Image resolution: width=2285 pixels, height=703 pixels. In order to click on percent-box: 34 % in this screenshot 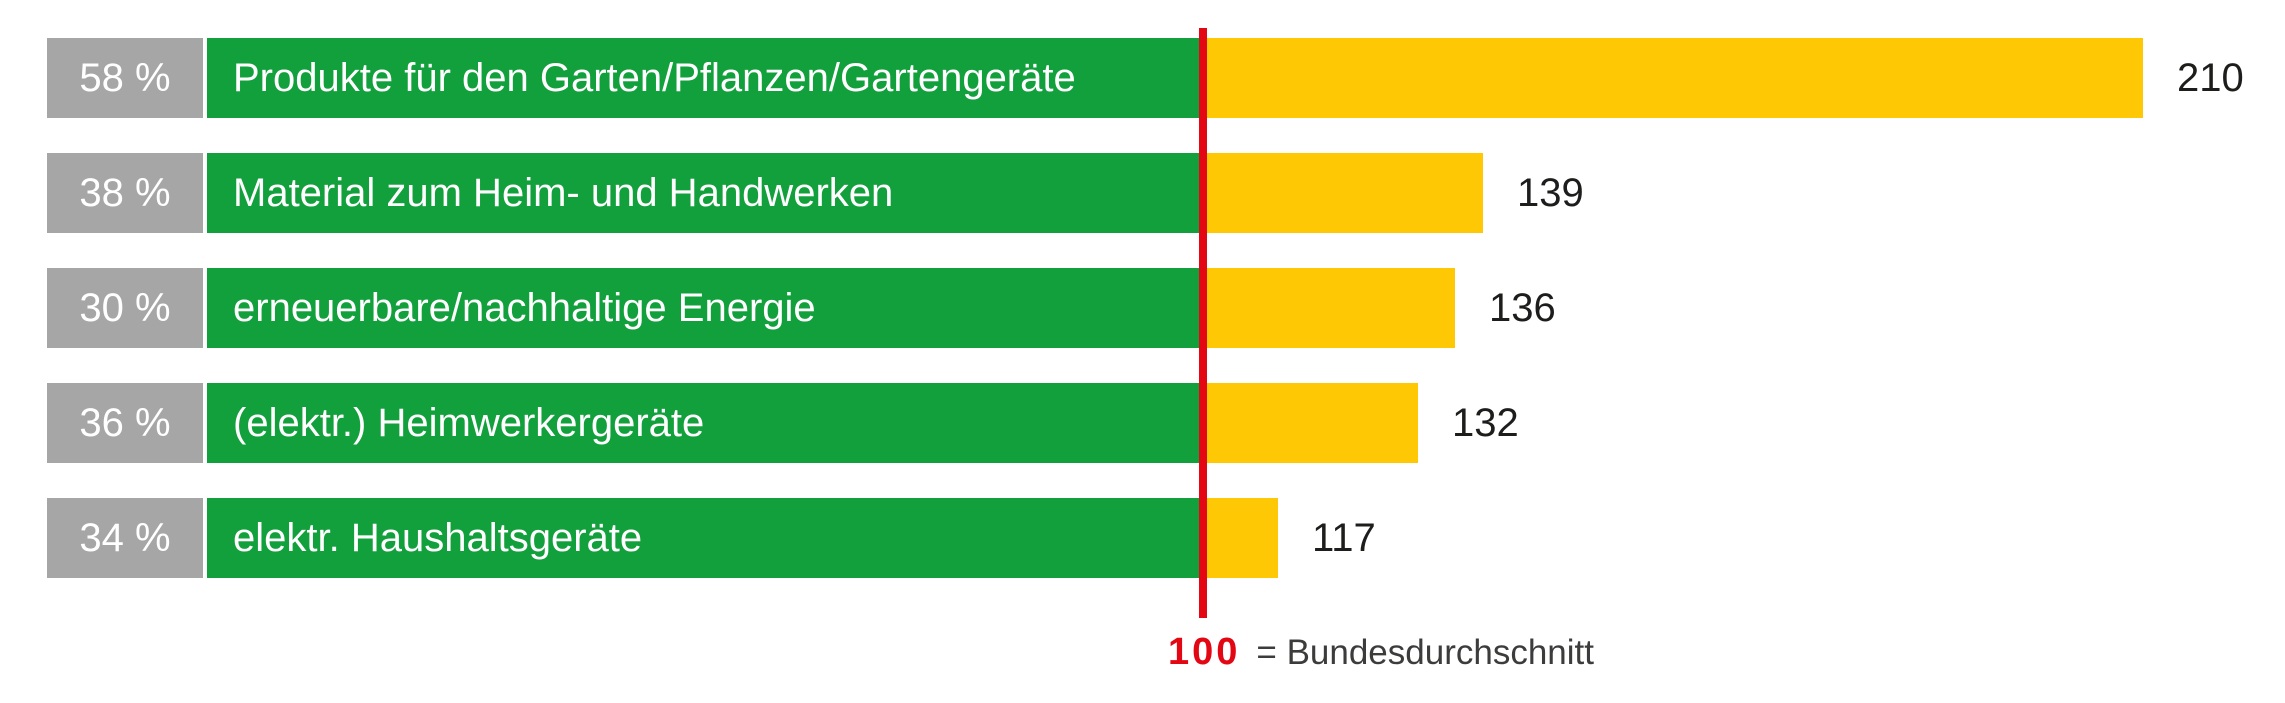, I will do `click(125, 538)`.